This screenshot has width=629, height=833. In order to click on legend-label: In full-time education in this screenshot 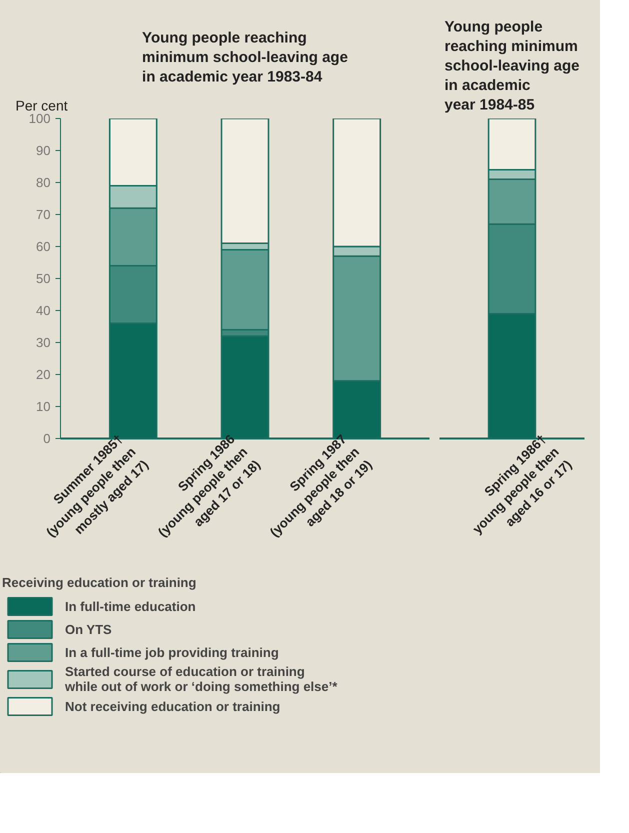, I will do `click(130, 606)`.